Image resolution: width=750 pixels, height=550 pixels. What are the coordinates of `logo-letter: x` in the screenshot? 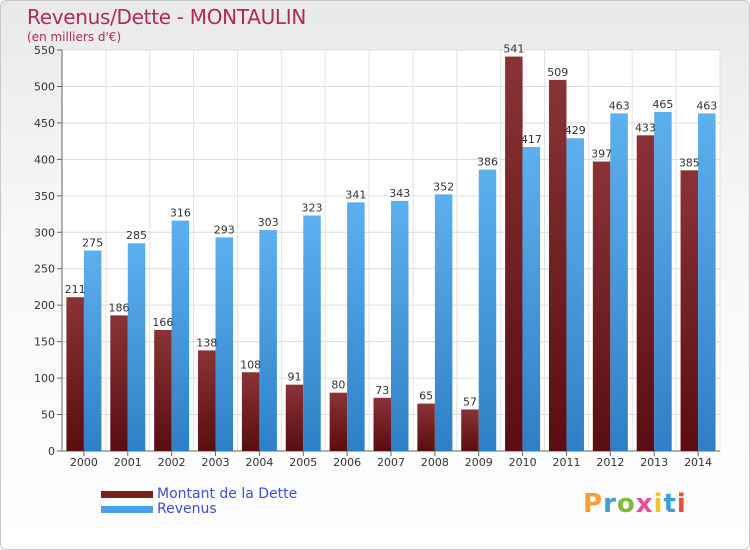 It's located at (644, 504).